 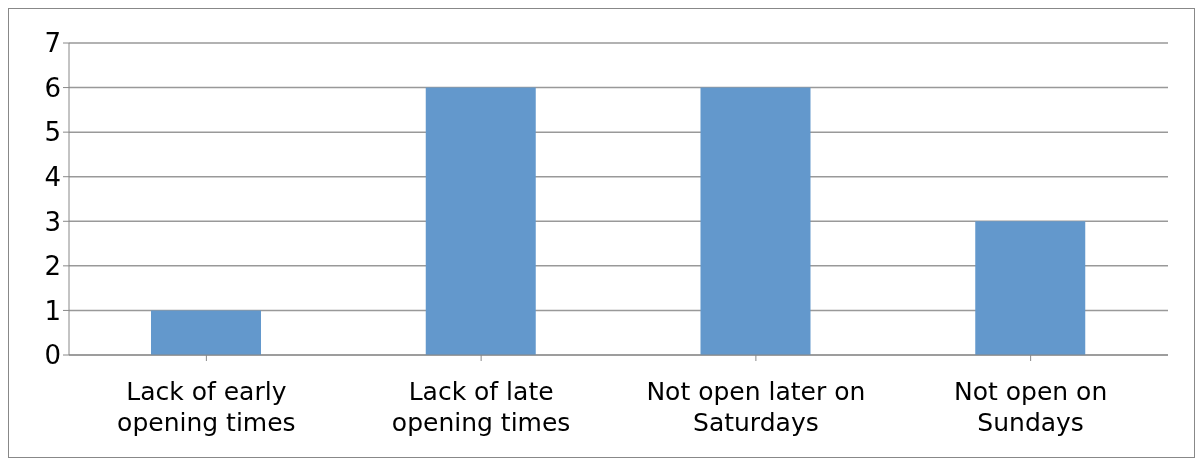 What do you see at coordinates (52, 43) in the screenshot?
I see `y-tick-label: 7` at bounding box center [52, 43].